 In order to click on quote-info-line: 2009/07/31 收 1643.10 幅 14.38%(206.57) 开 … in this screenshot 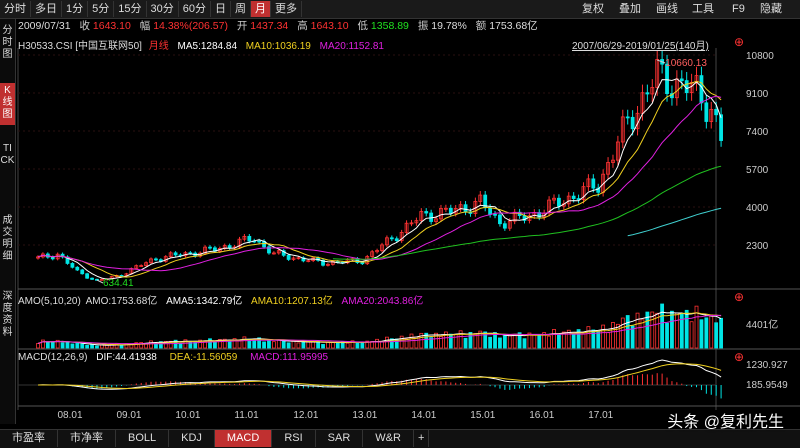, I will do `click(278, 26)`.